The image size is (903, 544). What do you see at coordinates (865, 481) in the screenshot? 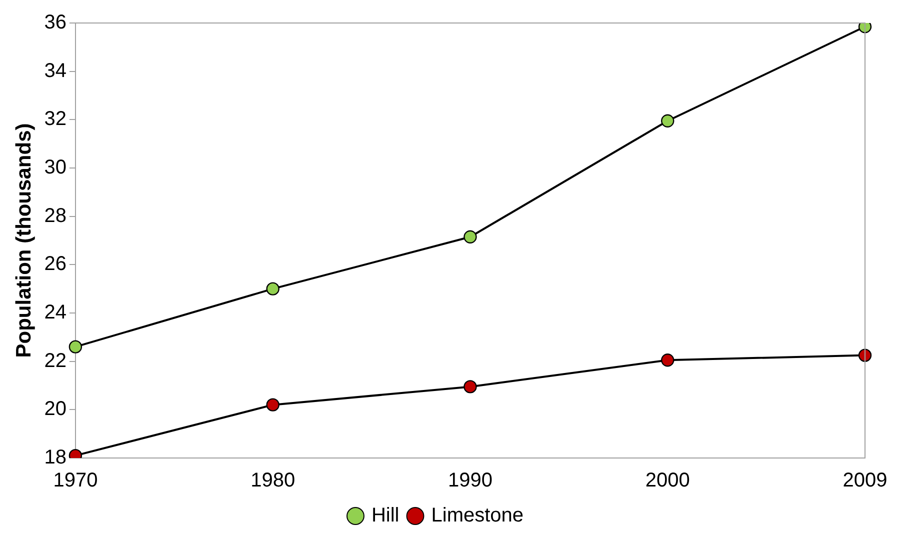
I see `x-tick-label: 2009` at bounding box center [865, 481].